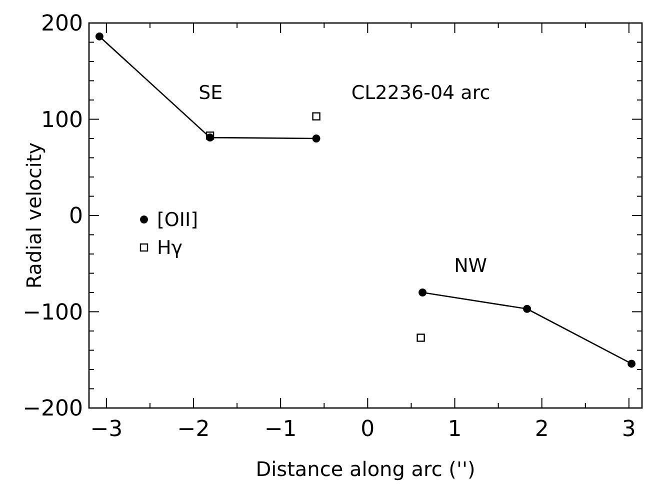 This screenshot has height=492, width=656. Describe the element at coordinates (34, 215) in the screenshot. I see `y-axis-title: Radial velocity` at that location.